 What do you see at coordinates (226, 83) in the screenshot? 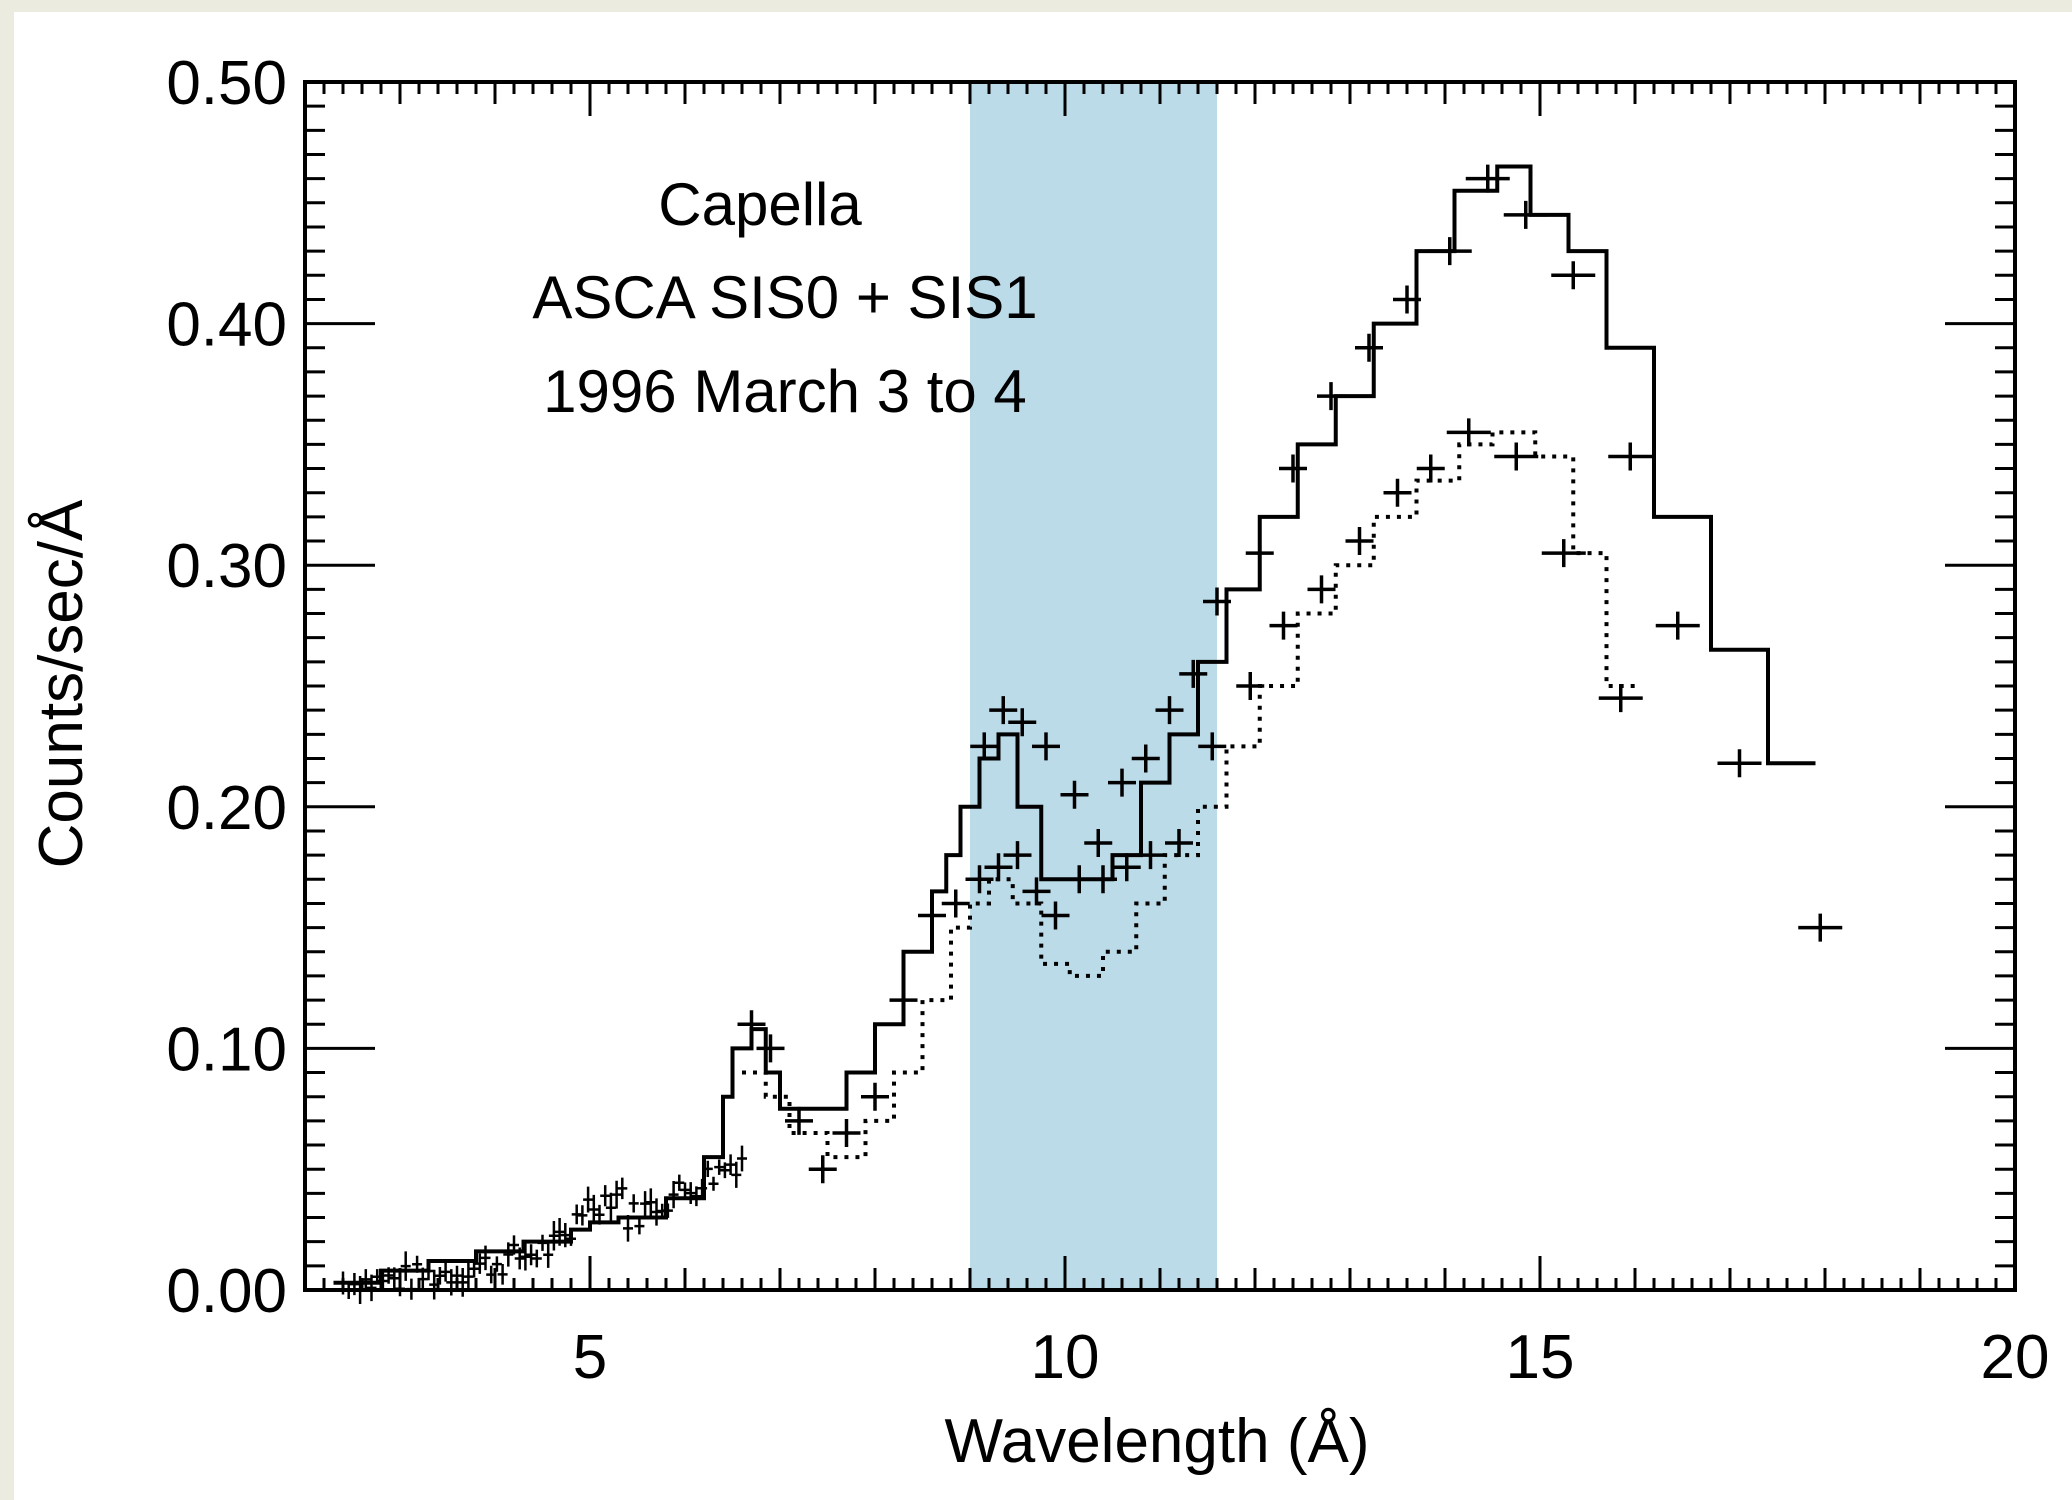
I see `y-tick-label: 0.50` at bounding box center [226, 83].